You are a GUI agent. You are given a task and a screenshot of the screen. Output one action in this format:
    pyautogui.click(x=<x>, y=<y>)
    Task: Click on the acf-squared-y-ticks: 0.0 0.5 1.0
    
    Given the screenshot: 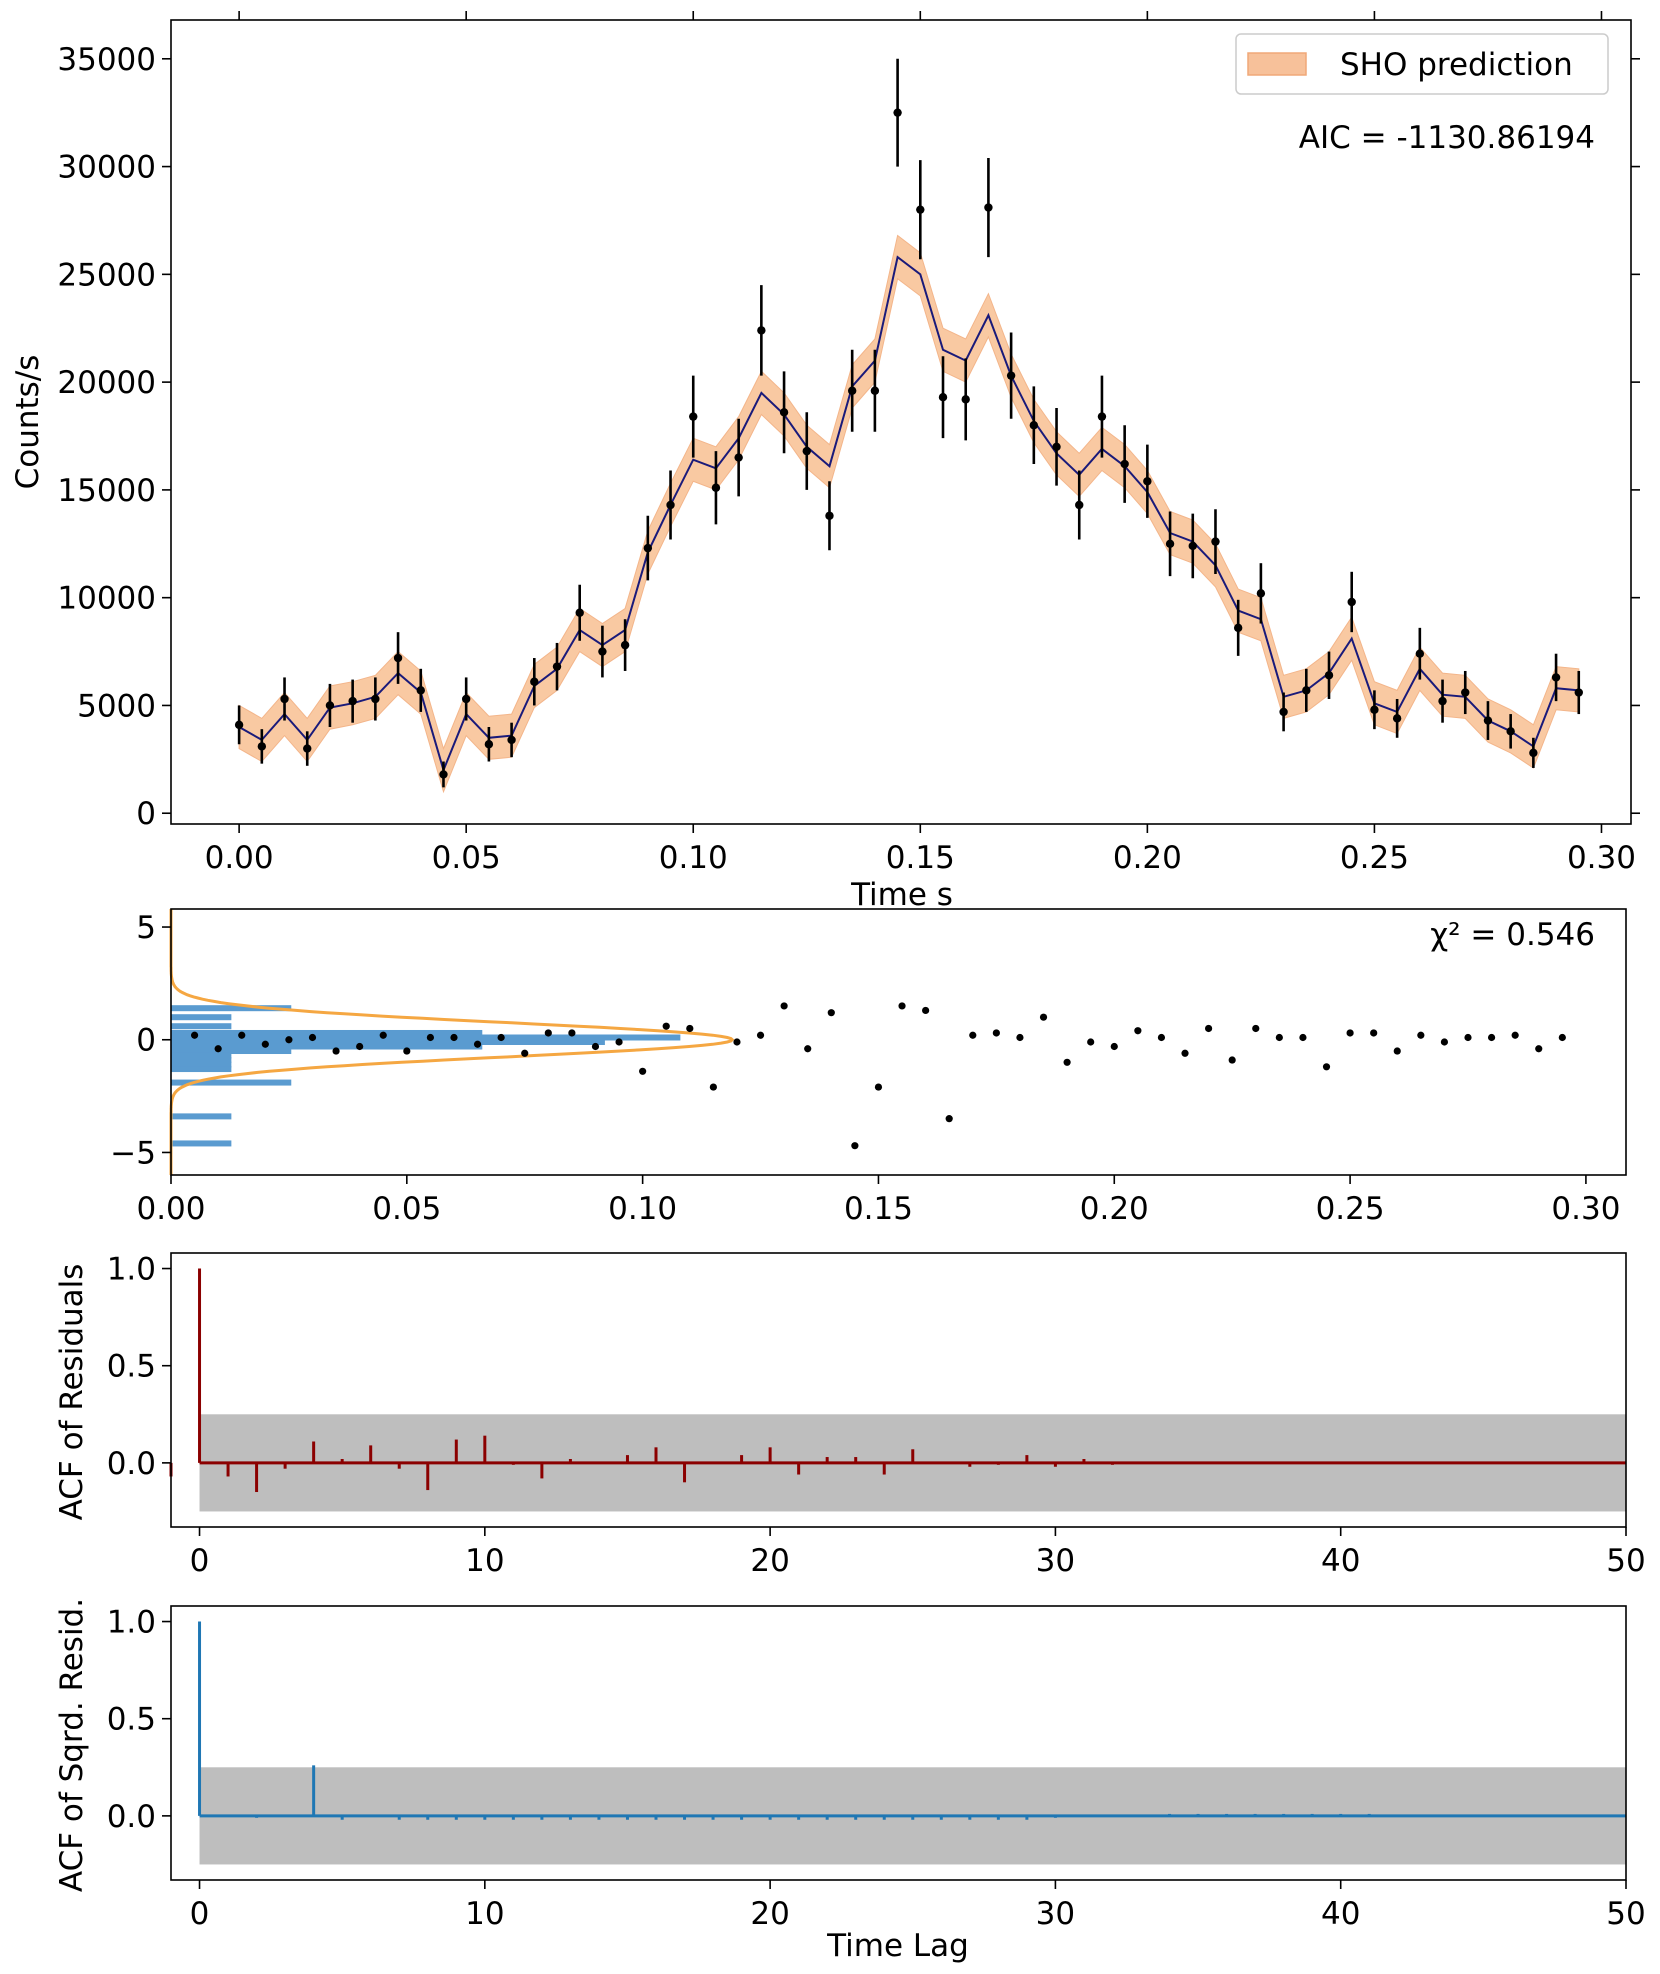 What is the action you would take?
    pyautogui.click(x=139, y=1720)
    